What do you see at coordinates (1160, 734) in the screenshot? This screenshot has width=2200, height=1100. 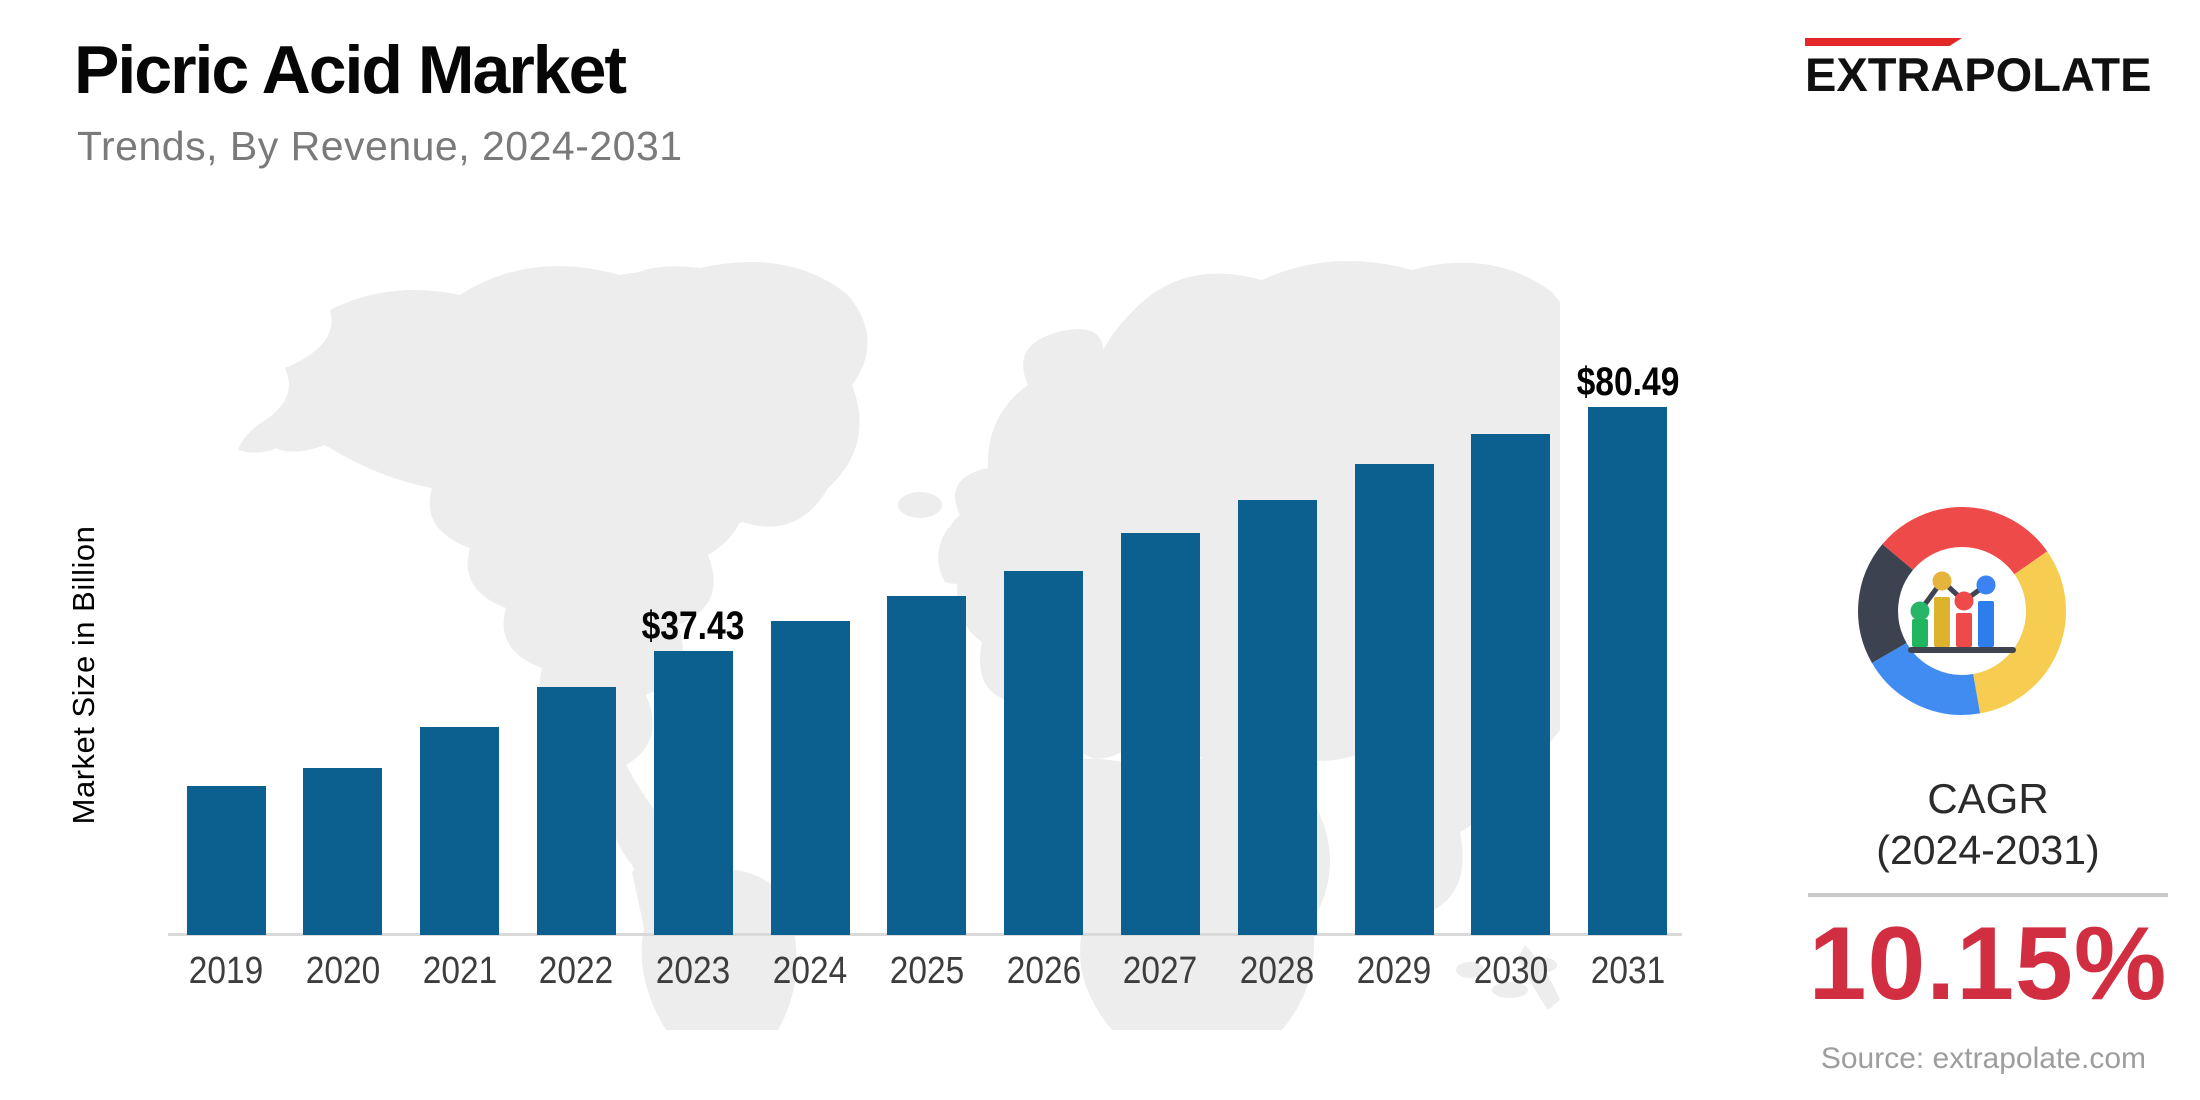 I see `bar-2027` at bounding box center [1160, 734].